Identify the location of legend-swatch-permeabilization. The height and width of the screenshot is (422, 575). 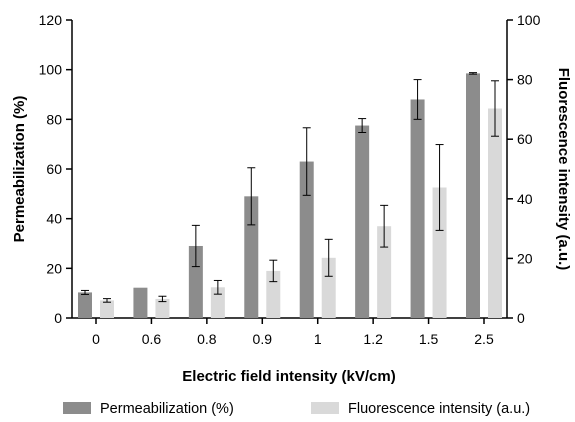
(77, 408).